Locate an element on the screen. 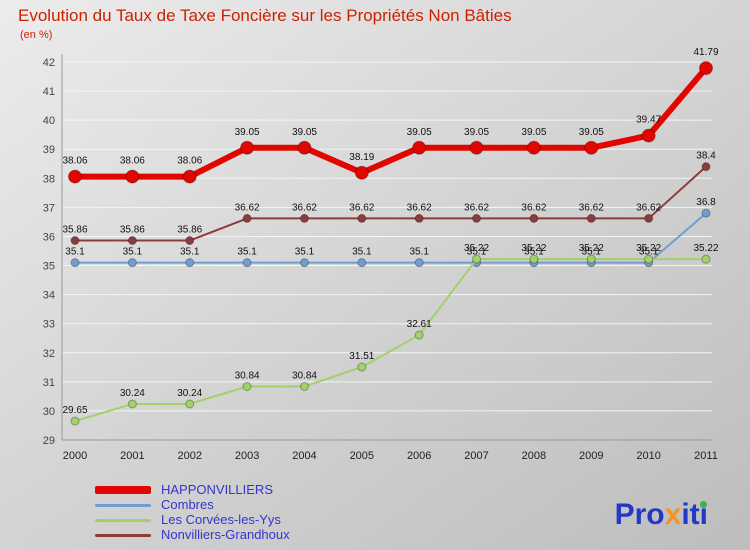 The image size is (750, 550). value-label-Combres: 36.8 is located at coordinates (706, 202).